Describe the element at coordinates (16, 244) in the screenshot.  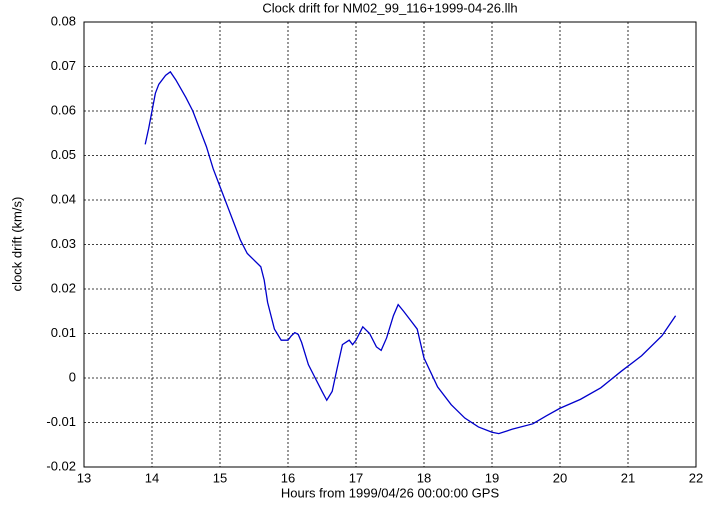
I see `y-axis-label: clock drift (km/s)` at that location.